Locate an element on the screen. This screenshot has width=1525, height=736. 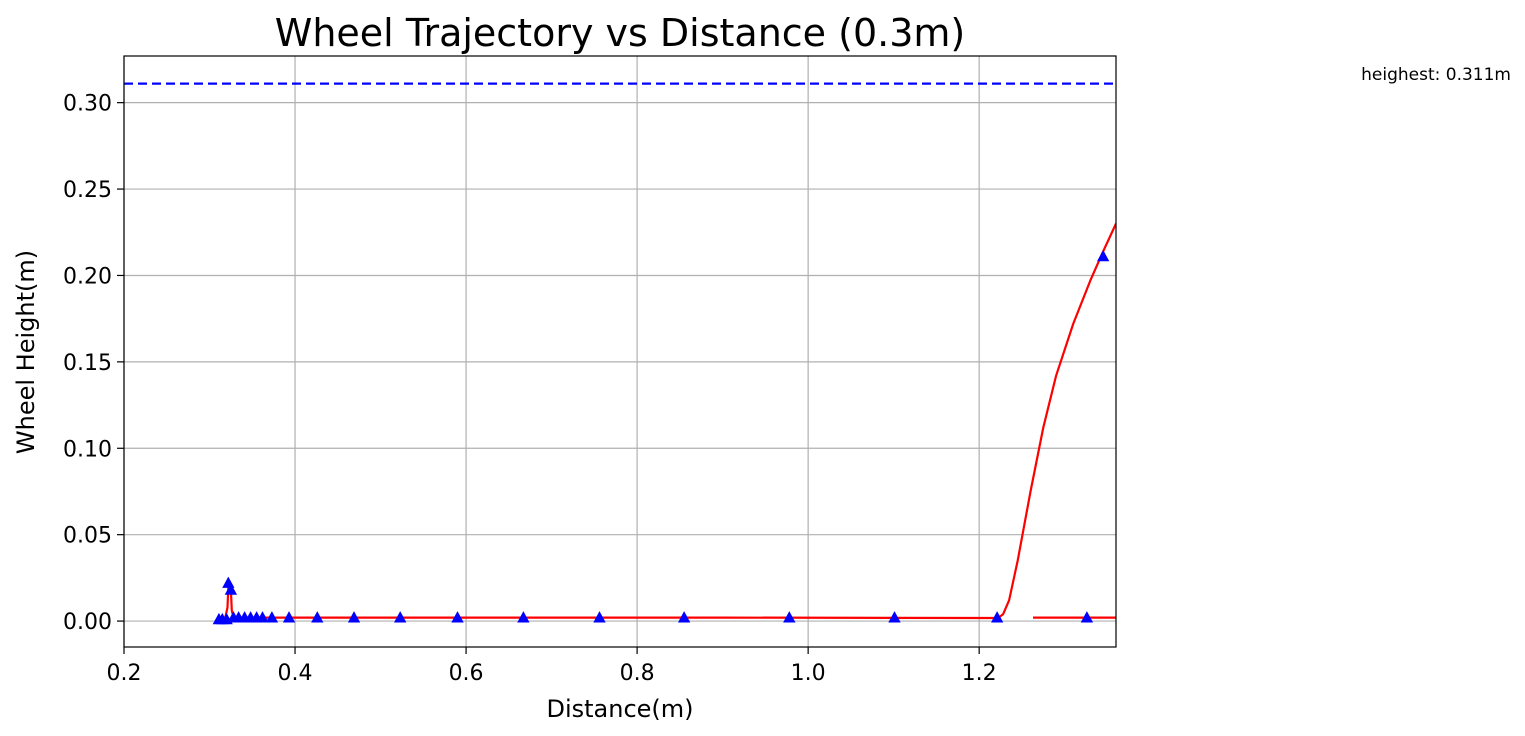
y-tick-label: 0.10 is located at coordinates (87, 449).